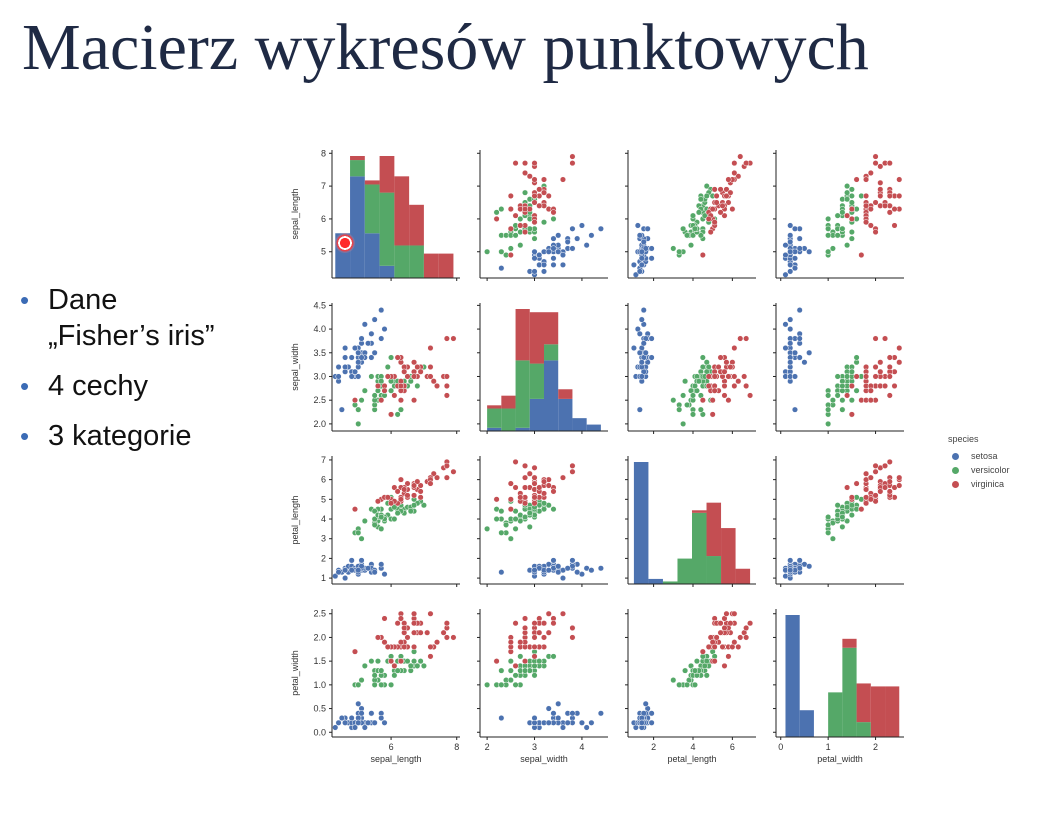 The height and width of the screenshot is (817, 1040). Describe the element at coordinates (655, 581) in the screenshot. I see `hist-bar-setosa` at that location.